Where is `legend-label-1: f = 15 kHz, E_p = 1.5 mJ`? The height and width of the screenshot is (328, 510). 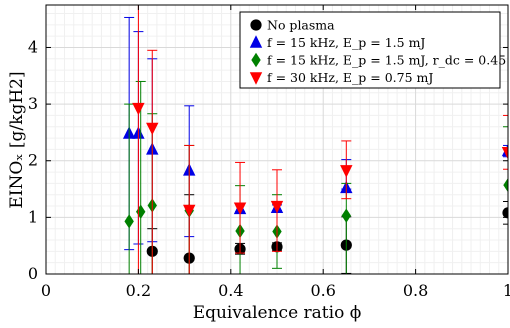 legend-label-1: f = 15 kHz, E_p = 1.5 mJ is located at coordinates (346, 42).